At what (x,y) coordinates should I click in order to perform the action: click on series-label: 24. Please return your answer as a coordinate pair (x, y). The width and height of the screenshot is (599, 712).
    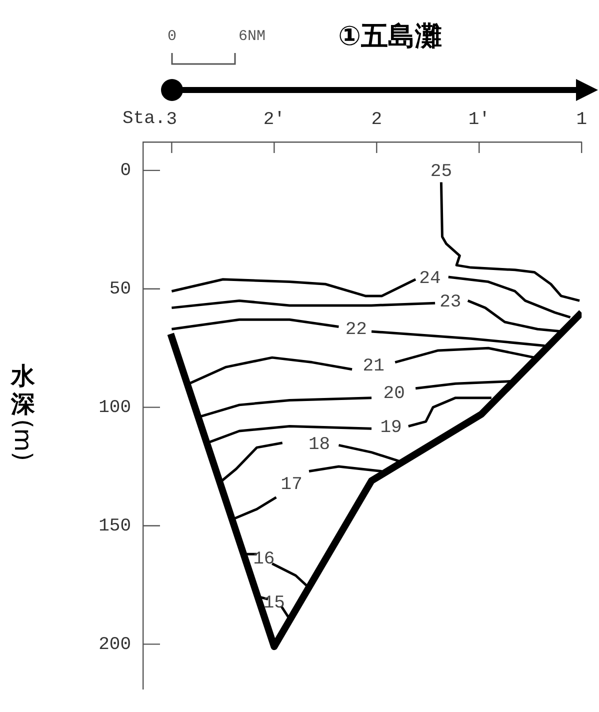
    Looking at the image, I should click on (430, 278).